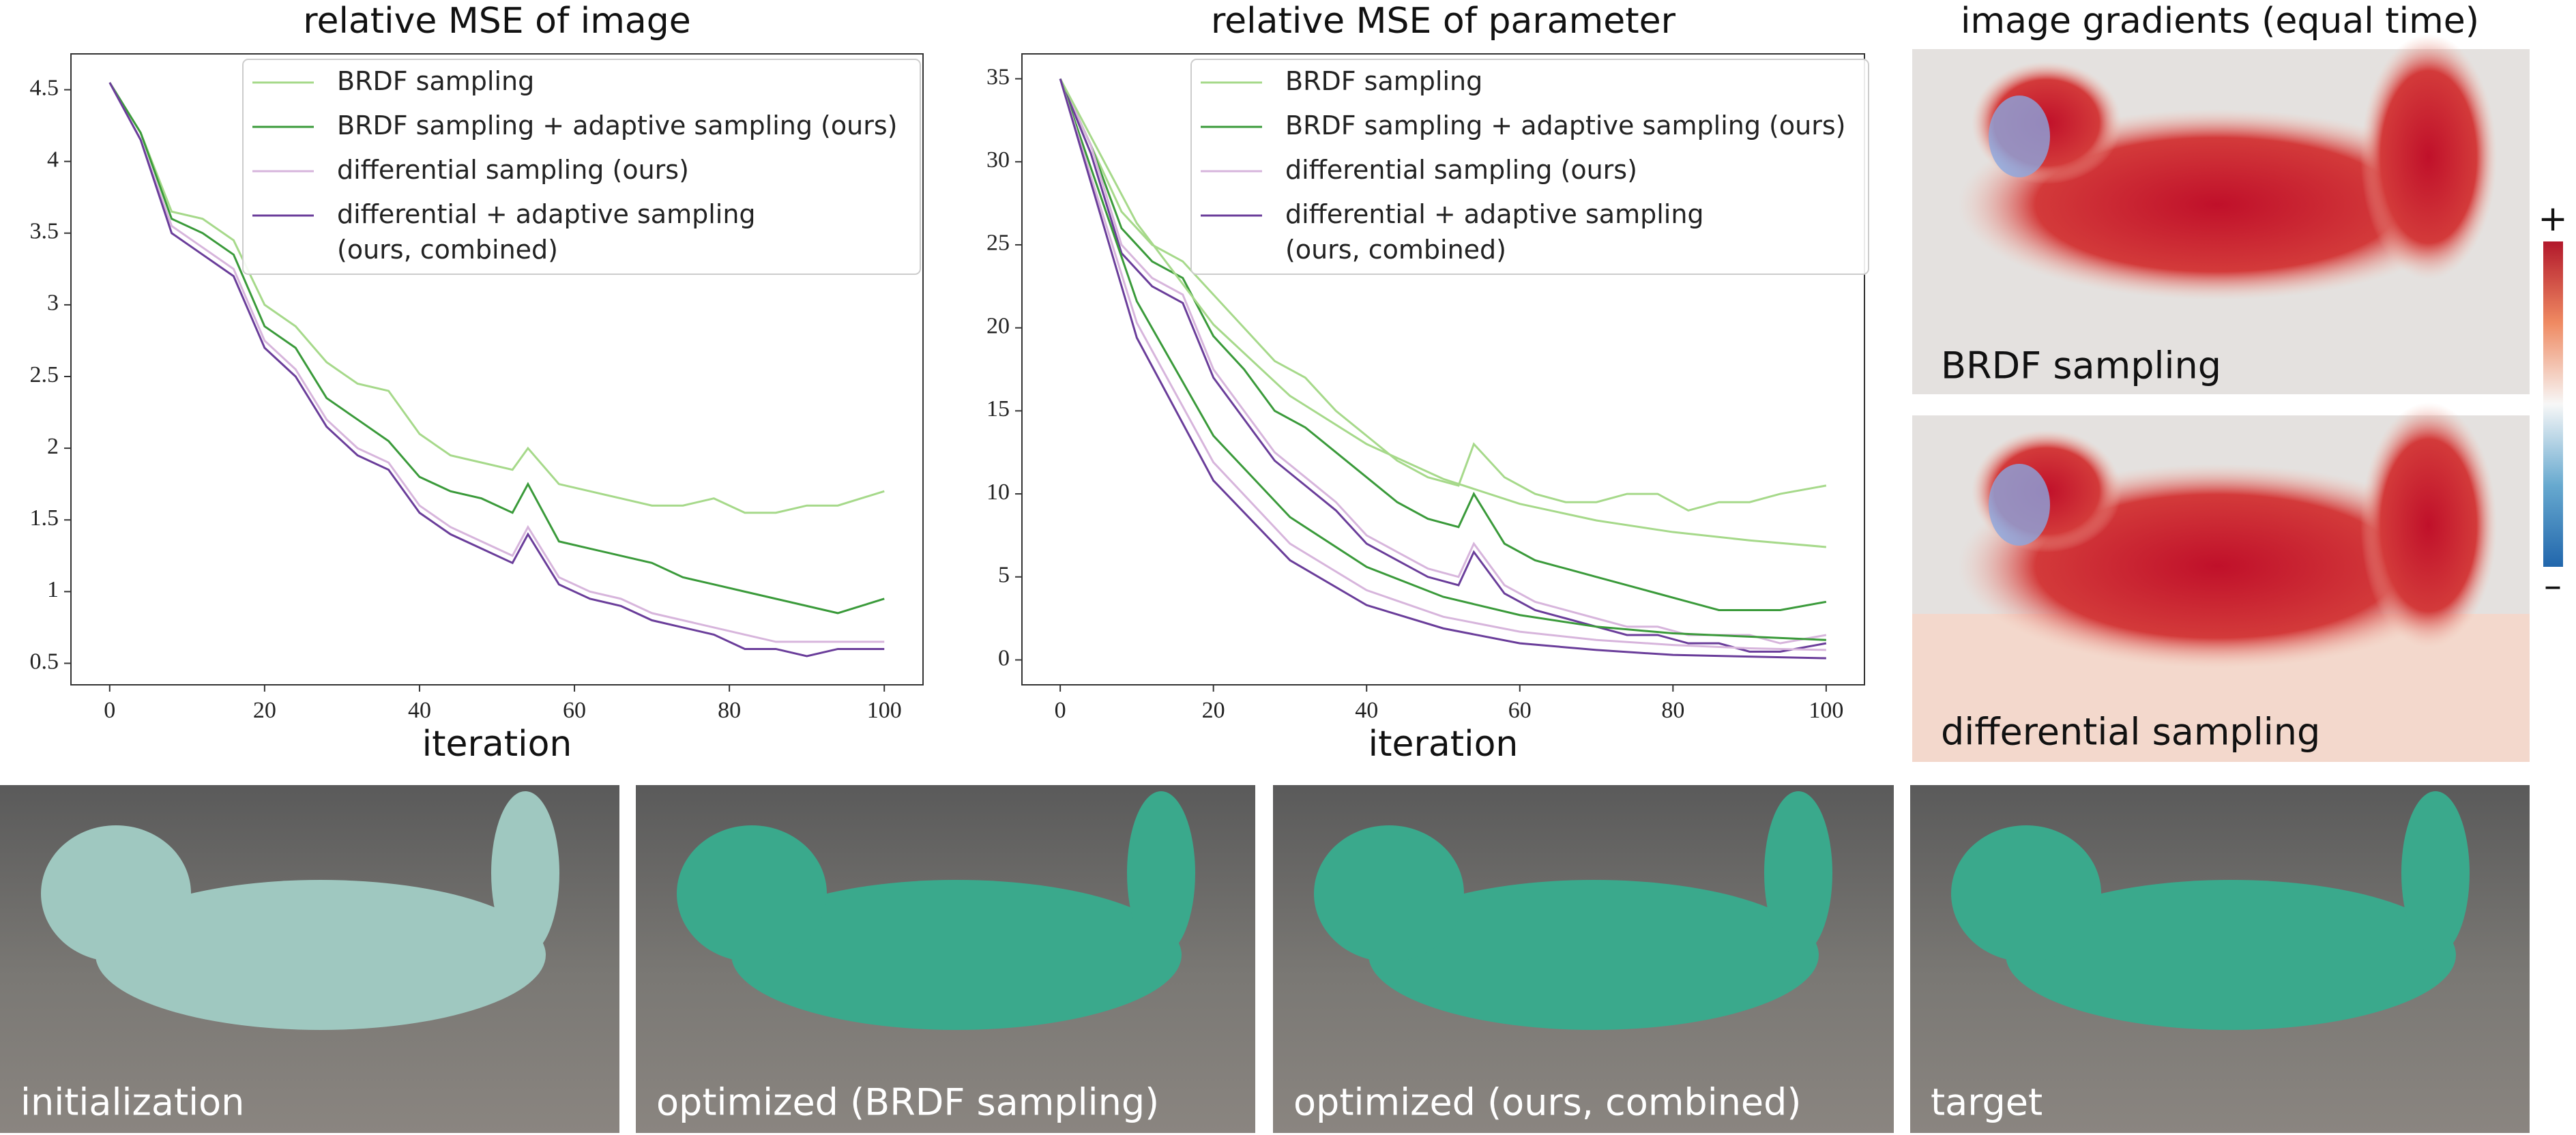 Image resolution: width=2576 pixels, height=1135 pixels. Describe the element at coordinates (132, 1102) in the screenshot. I see `render-label: initialization` at that location.